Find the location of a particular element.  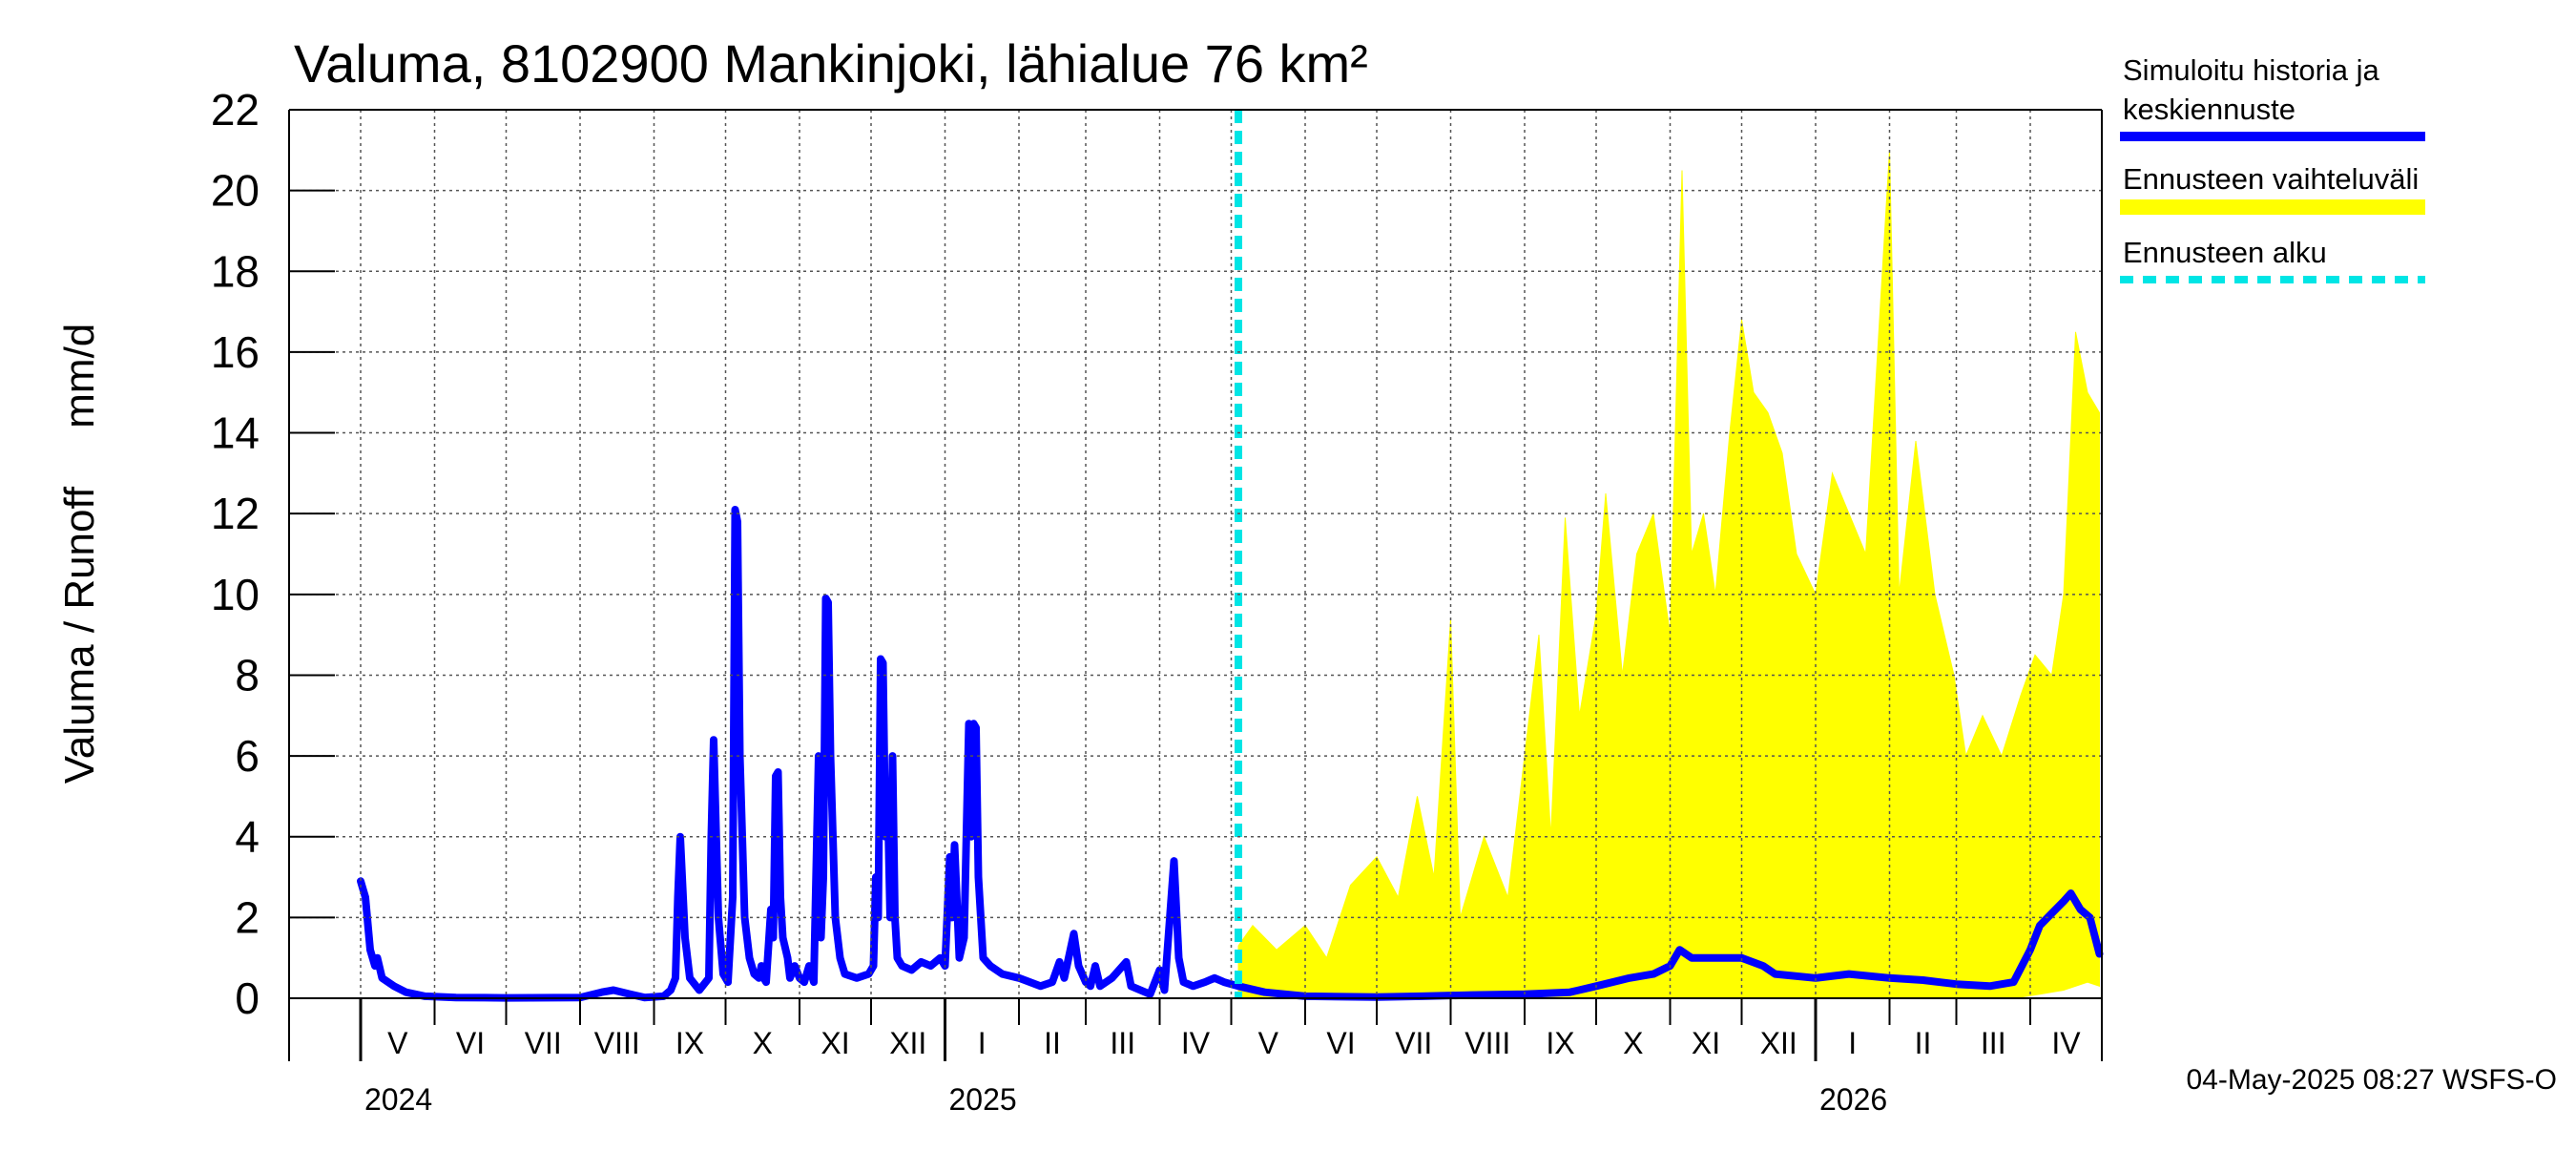

y-tick-label-14: 14 is located at coordinates (235, 433).